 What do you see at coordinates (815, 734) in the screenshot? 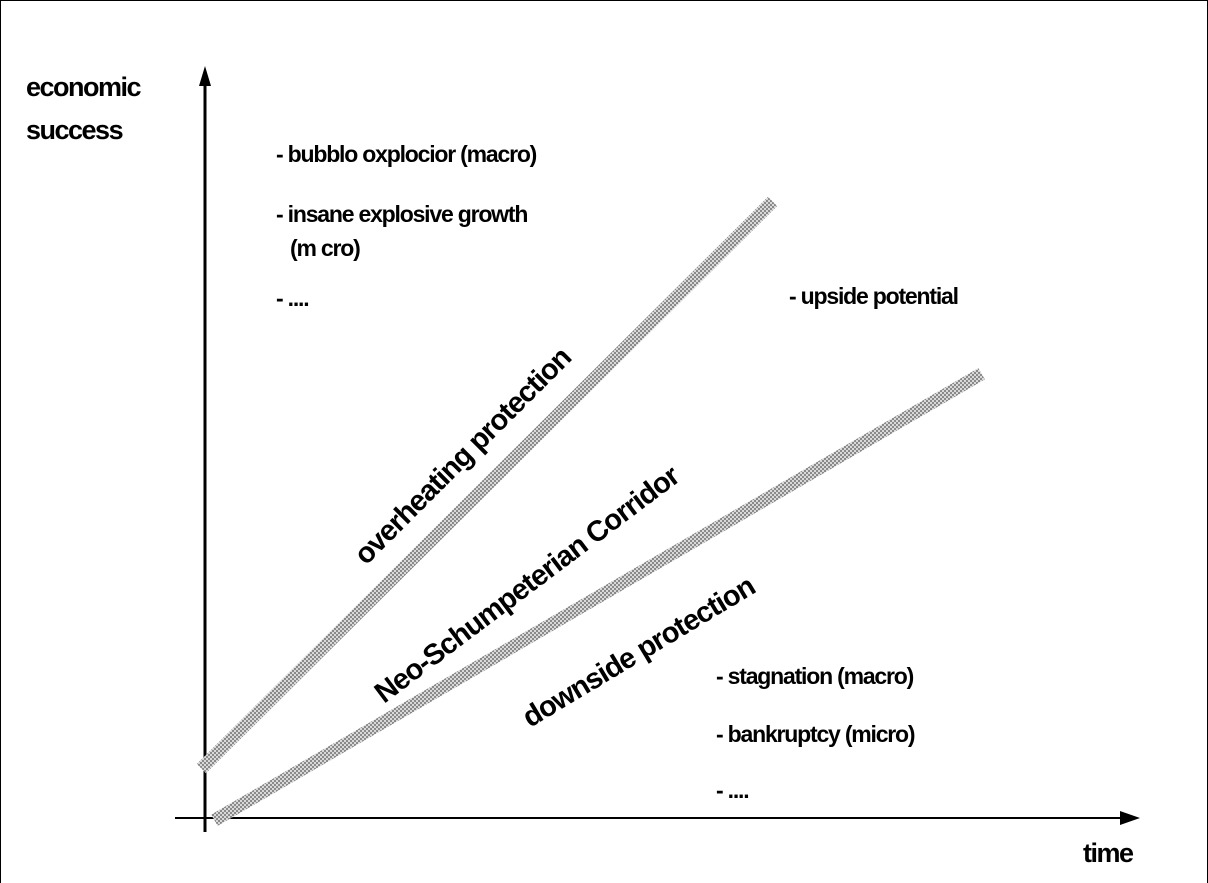
I see `note-bankruptcy: - bankruptcy (micro)` at bounding box center [815, 734].